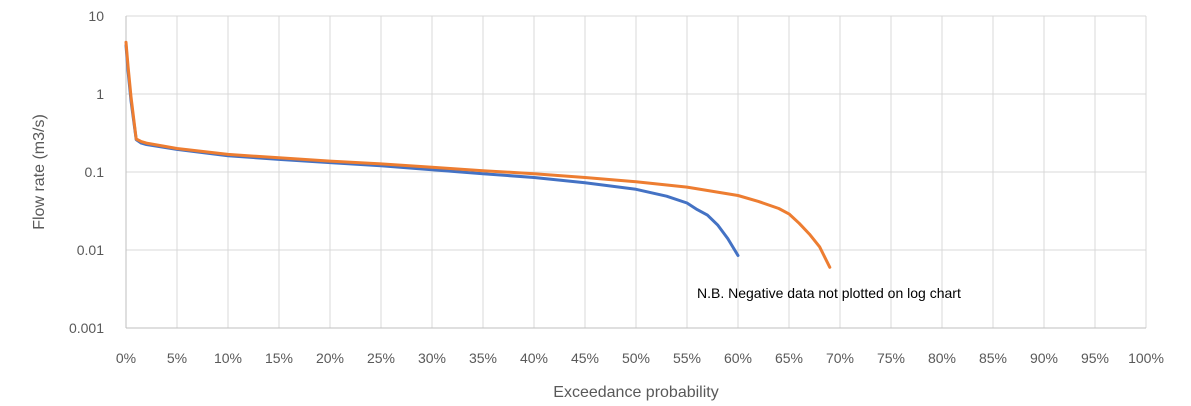 The height and width of the screenshot is (406, 1191). What do you see at coordinates (993, 358) in the screenshot?
I see `x-tick-label: 85%` at bounding box center [993, 358].